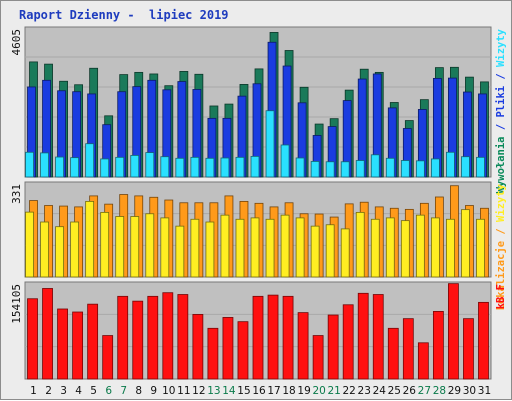 This screenshot has width=512, height=401. What do you see at coordinates (63, 391) in the screenshot?
I see `x-tick-label-day-3: 3` at bounding box center [63, 391].